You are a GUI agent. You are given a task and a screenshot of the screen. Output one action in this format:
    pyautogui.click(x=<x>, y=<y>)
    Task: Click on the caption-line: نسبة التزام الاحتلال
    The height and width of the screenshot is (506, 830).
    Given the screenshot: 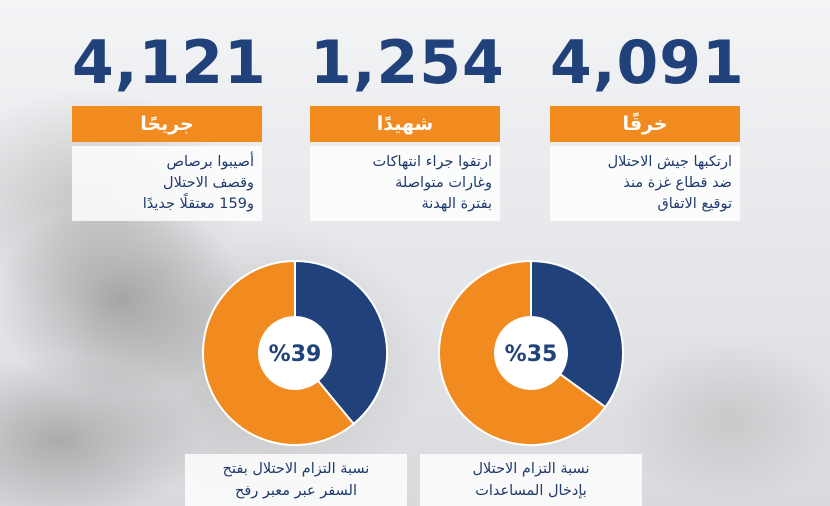 What is the action you would take?
    pyautogui.click(x=531, y=469)
    